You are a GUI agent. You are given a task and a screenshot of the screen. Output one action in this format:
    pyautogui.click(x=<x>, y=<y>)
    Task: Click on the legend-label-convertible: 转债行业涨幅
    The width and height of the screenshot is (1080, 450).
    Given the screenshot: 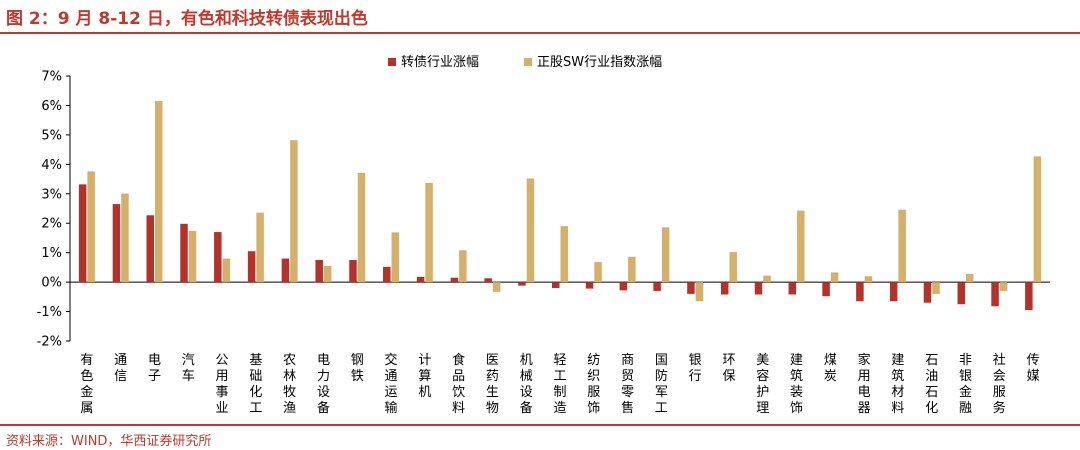 What is the action you would take?
    pyautogui.click(x=440, y=62)
    